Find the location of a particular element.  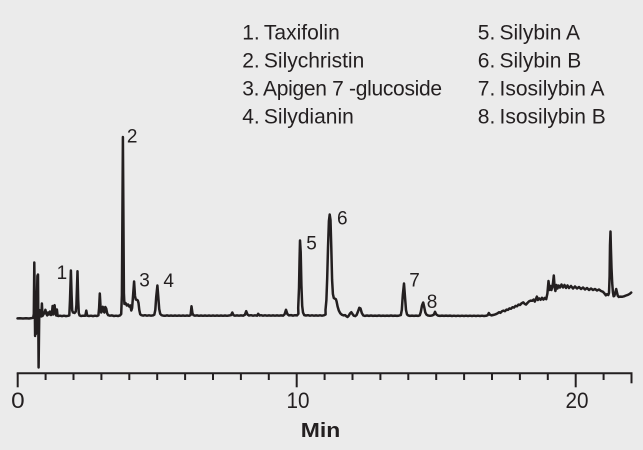

svg-text: 20 is located at coordinates (577, 400).